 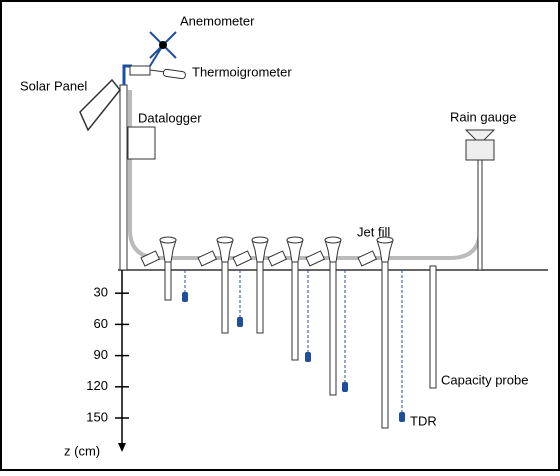 What do you see at coordinates (433, 327) in the screenshot?
I see `capacity-probe` at bounding box center [433, 327].